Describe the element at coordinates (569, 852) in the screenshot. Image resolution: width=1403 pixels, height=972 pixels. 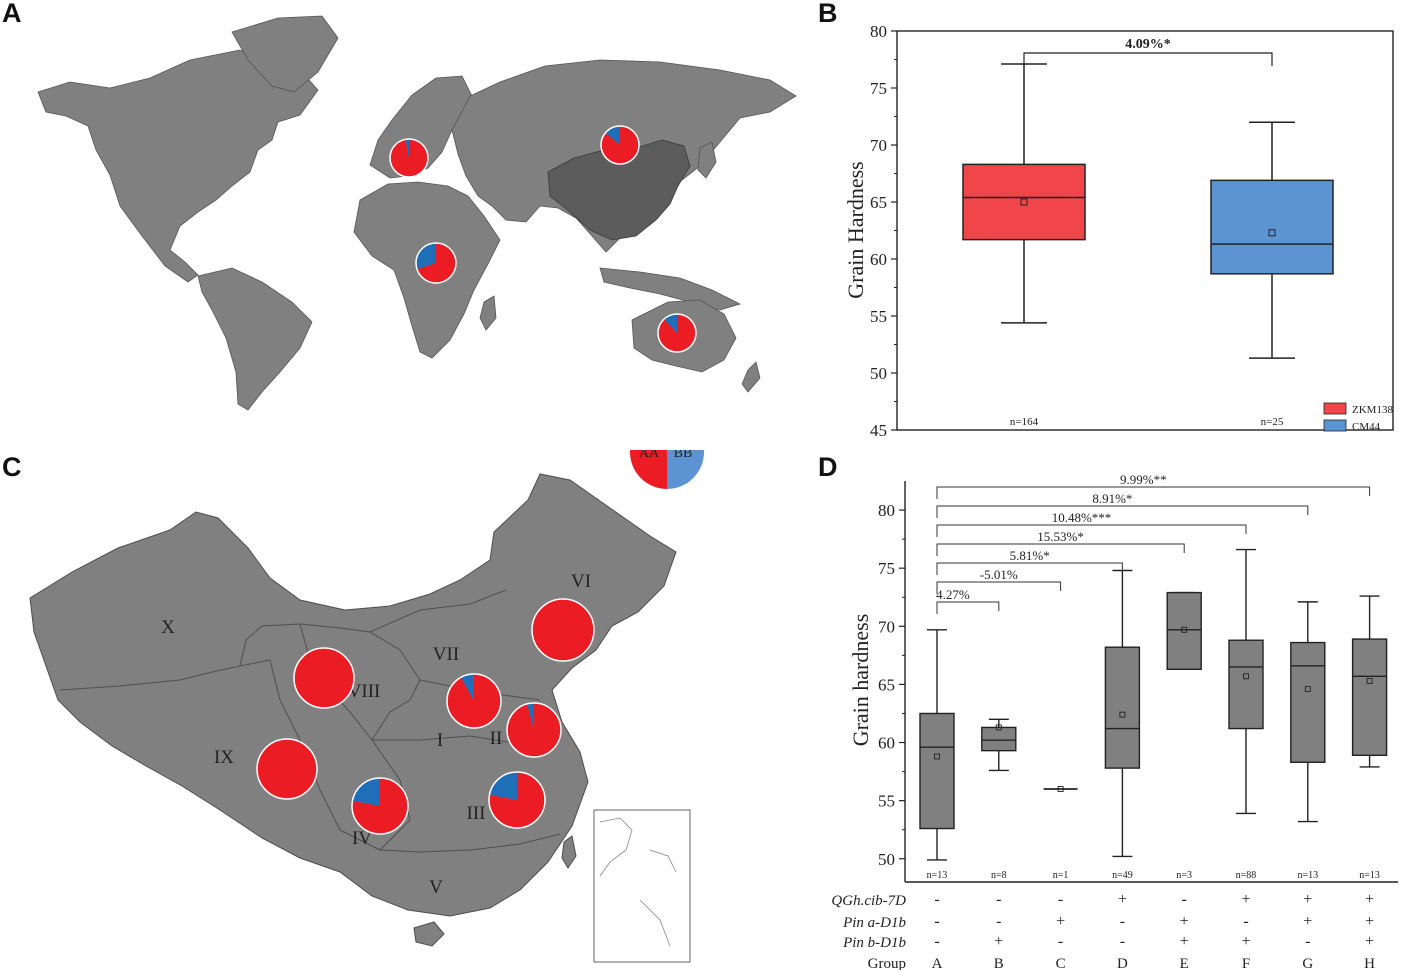
I see `taiwan-island` at that location.